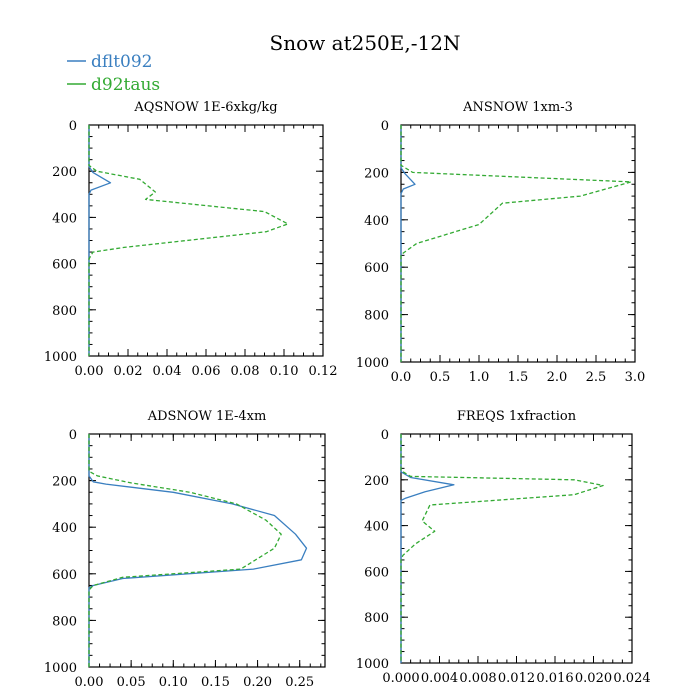  I want to click on x-tick-label: 0.05, so click(131, 682).